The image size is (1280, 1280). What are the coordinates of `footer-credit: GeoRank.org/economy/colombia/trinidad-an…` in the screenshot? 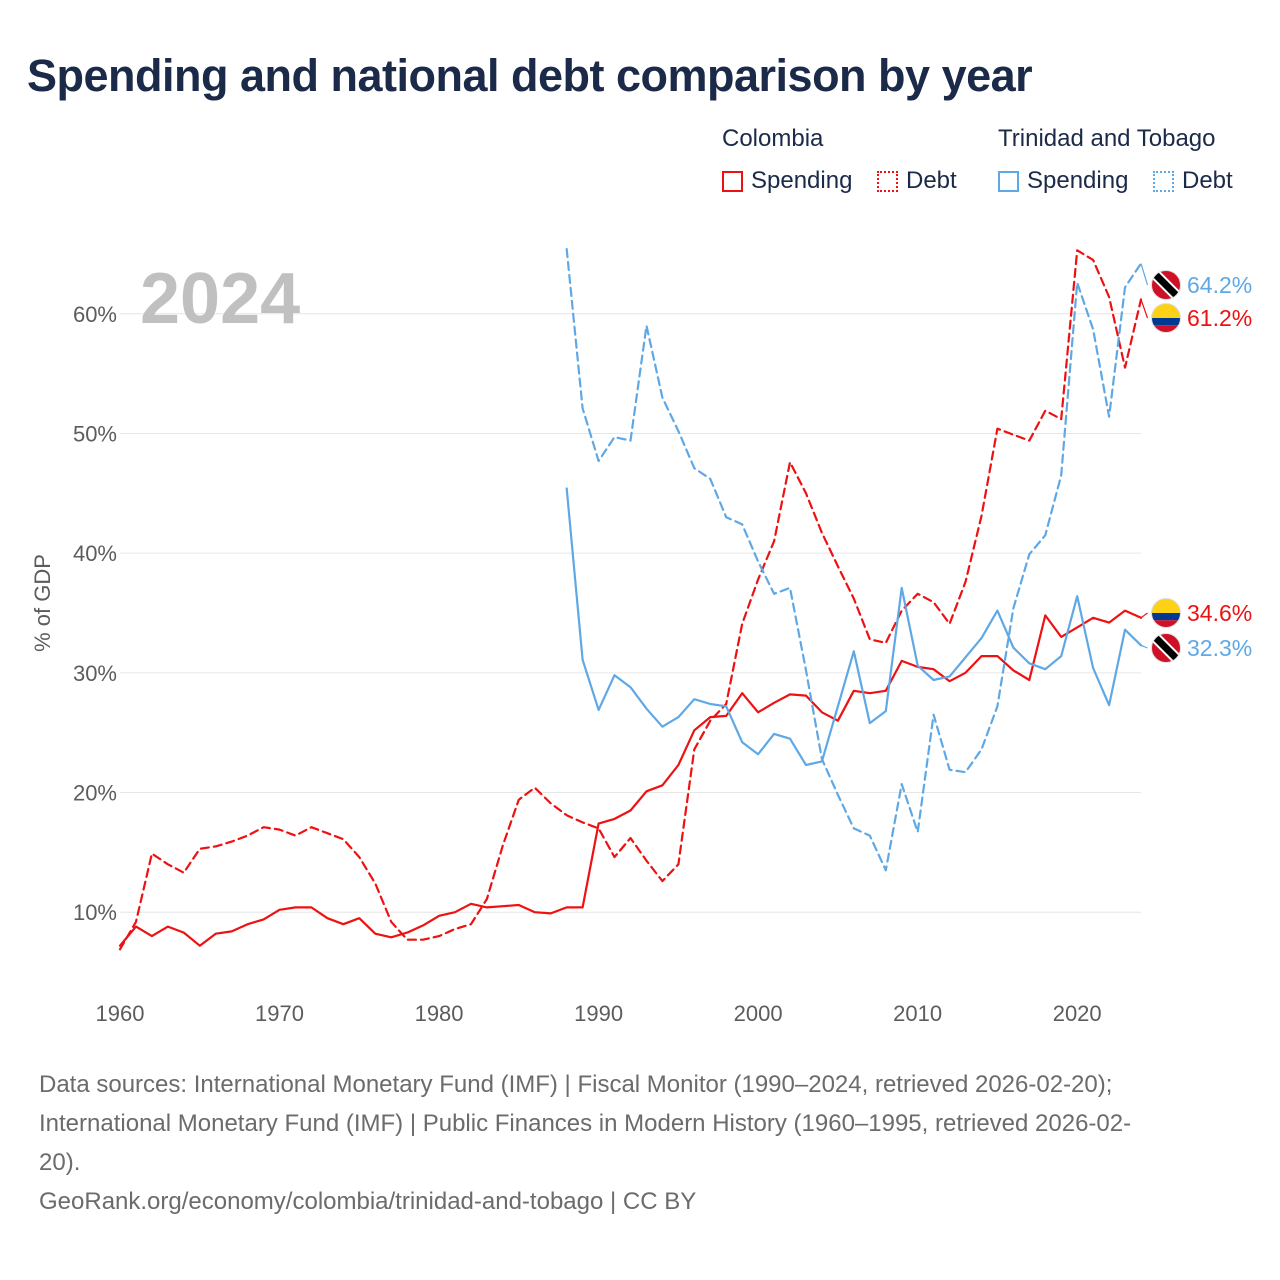 It's located at (368, 1201).